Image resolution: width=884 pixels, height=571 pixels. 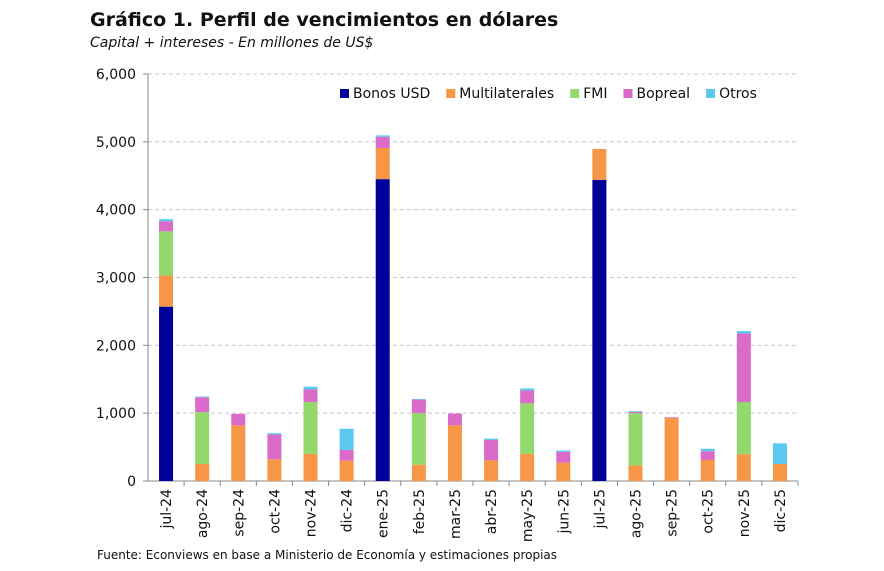 I want to click on x-tick-label: dic-24, so click(x=348, y=510).